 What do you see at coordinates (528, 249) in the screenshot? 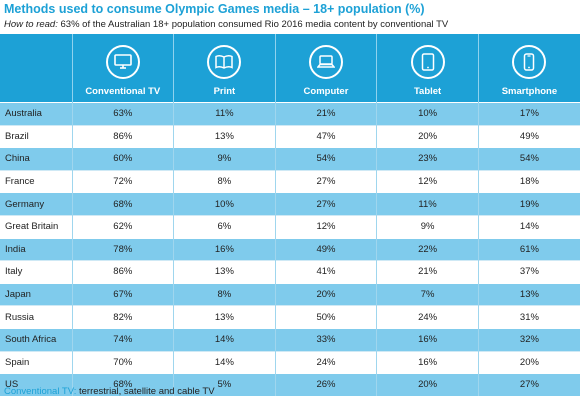
I see `value-cell: 61%` at bounding box center [528, 249].